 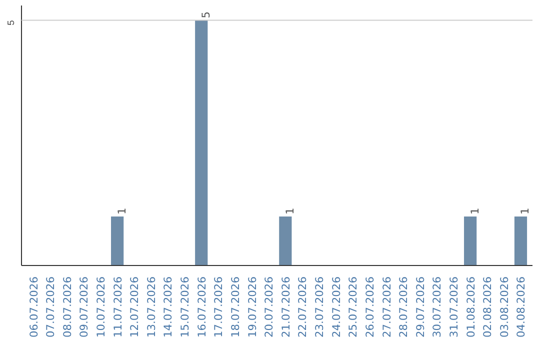 What do you see at coordinates (151, 307) in the screenshot?
I see `x-tick-label: 13.07.2026` at bounding box center [151, 307].